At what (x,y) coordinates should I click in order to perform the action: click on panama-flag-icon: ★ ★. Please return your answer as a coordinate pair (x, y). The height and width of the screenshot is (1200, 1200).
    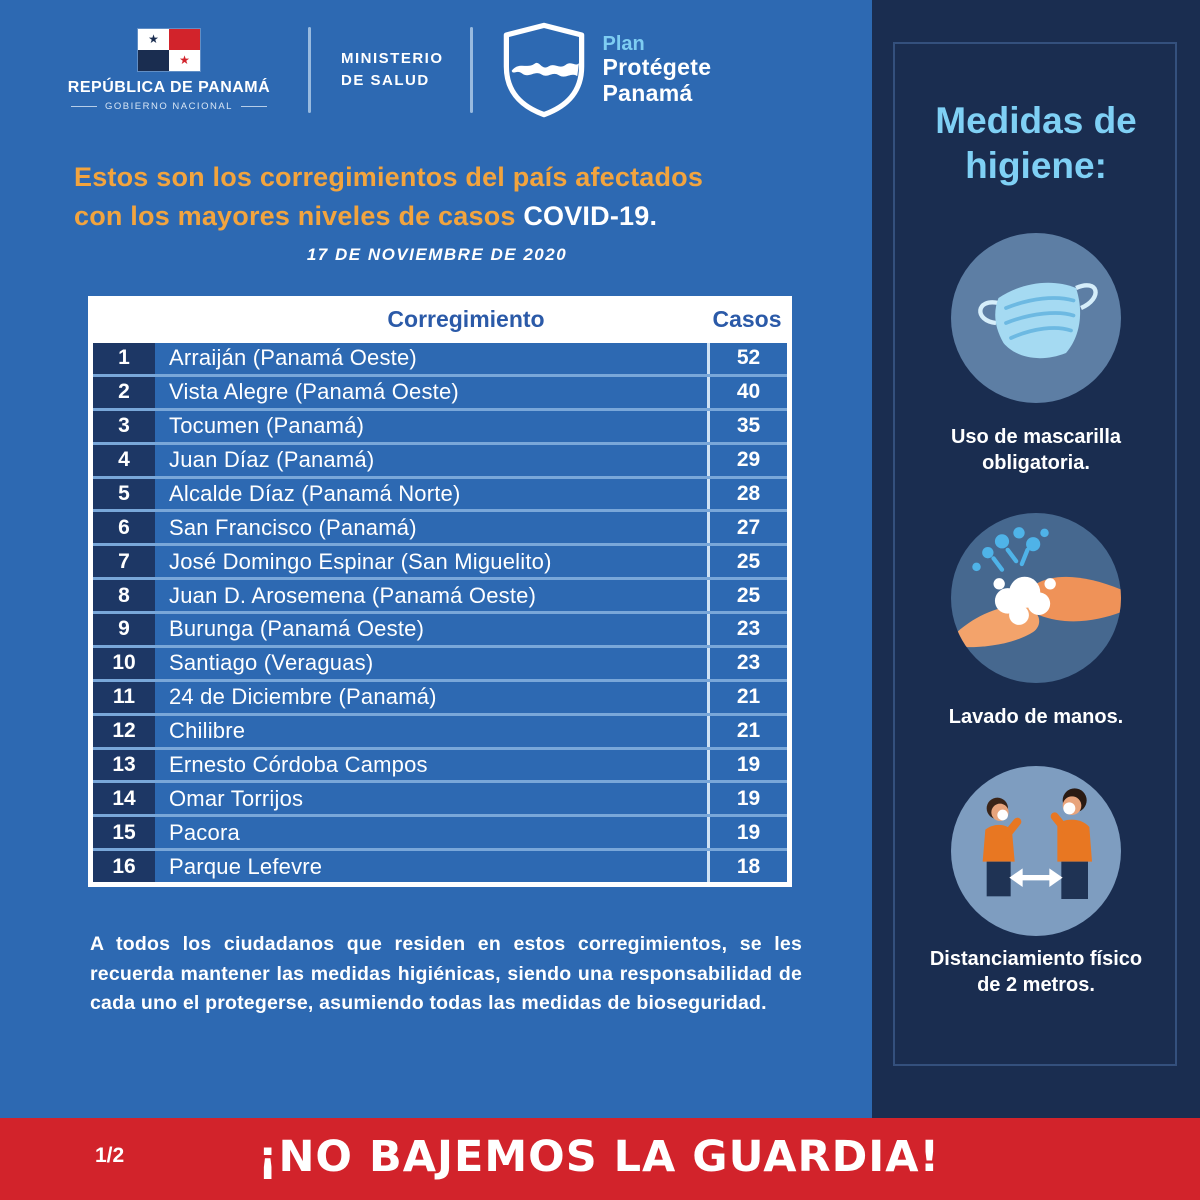
    Looking at the image, I should click on (169, 49).